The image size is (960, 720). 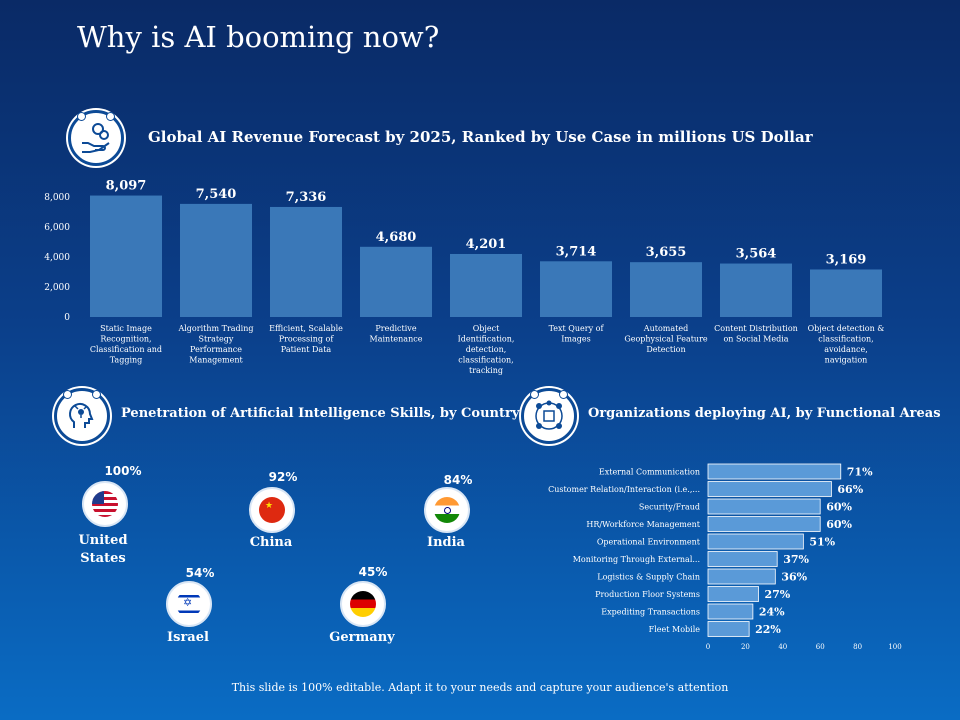 What do you see at coordinates (772, 612) in the screenshot?
I see `bar-value-label: 24%` at bounding box center [772, 612].